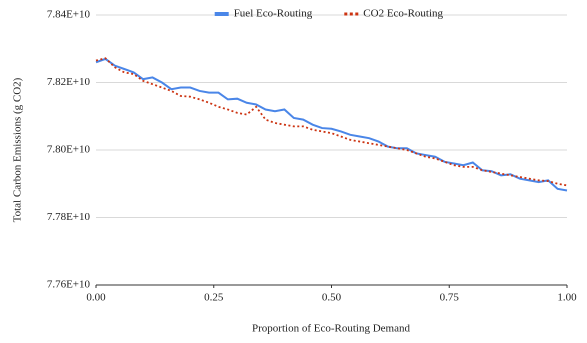 The height and width of the screenshot is (343, 587). What do you see at coordinates (18, 149) in the screenshot?
I see `y-axis-title: Total Carbon Emissions (g CO2)` at bounding box center [18, 149].